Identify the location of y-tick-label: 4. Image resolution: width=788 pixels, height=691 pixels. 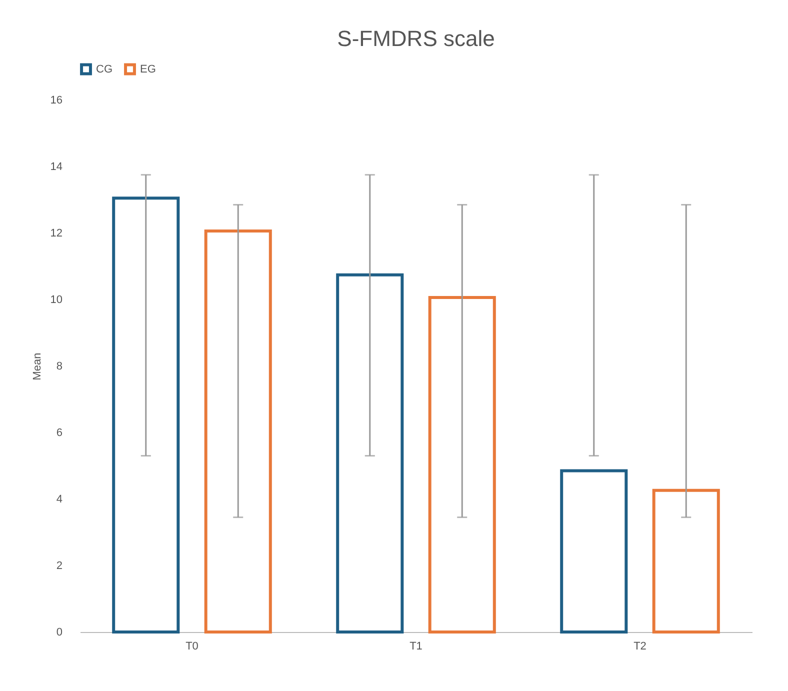
(59, 500).